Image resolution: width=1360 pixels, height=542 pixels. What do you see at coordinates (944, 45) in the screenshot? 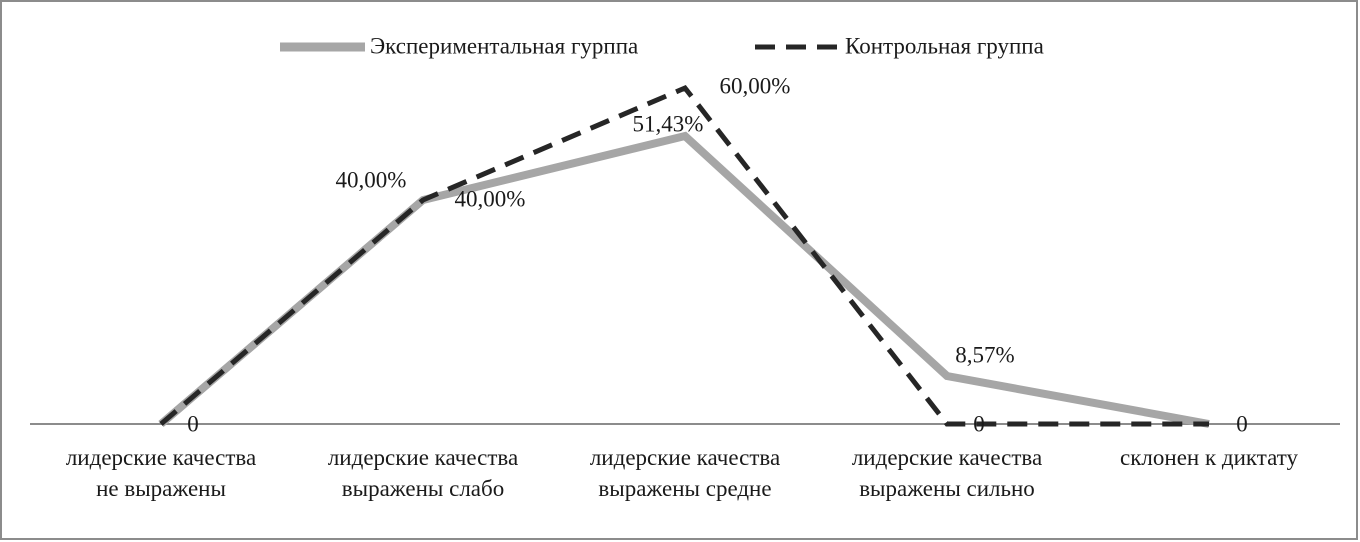
I see `legend-label: Контрольная группа` at bounding box center [944, 45].